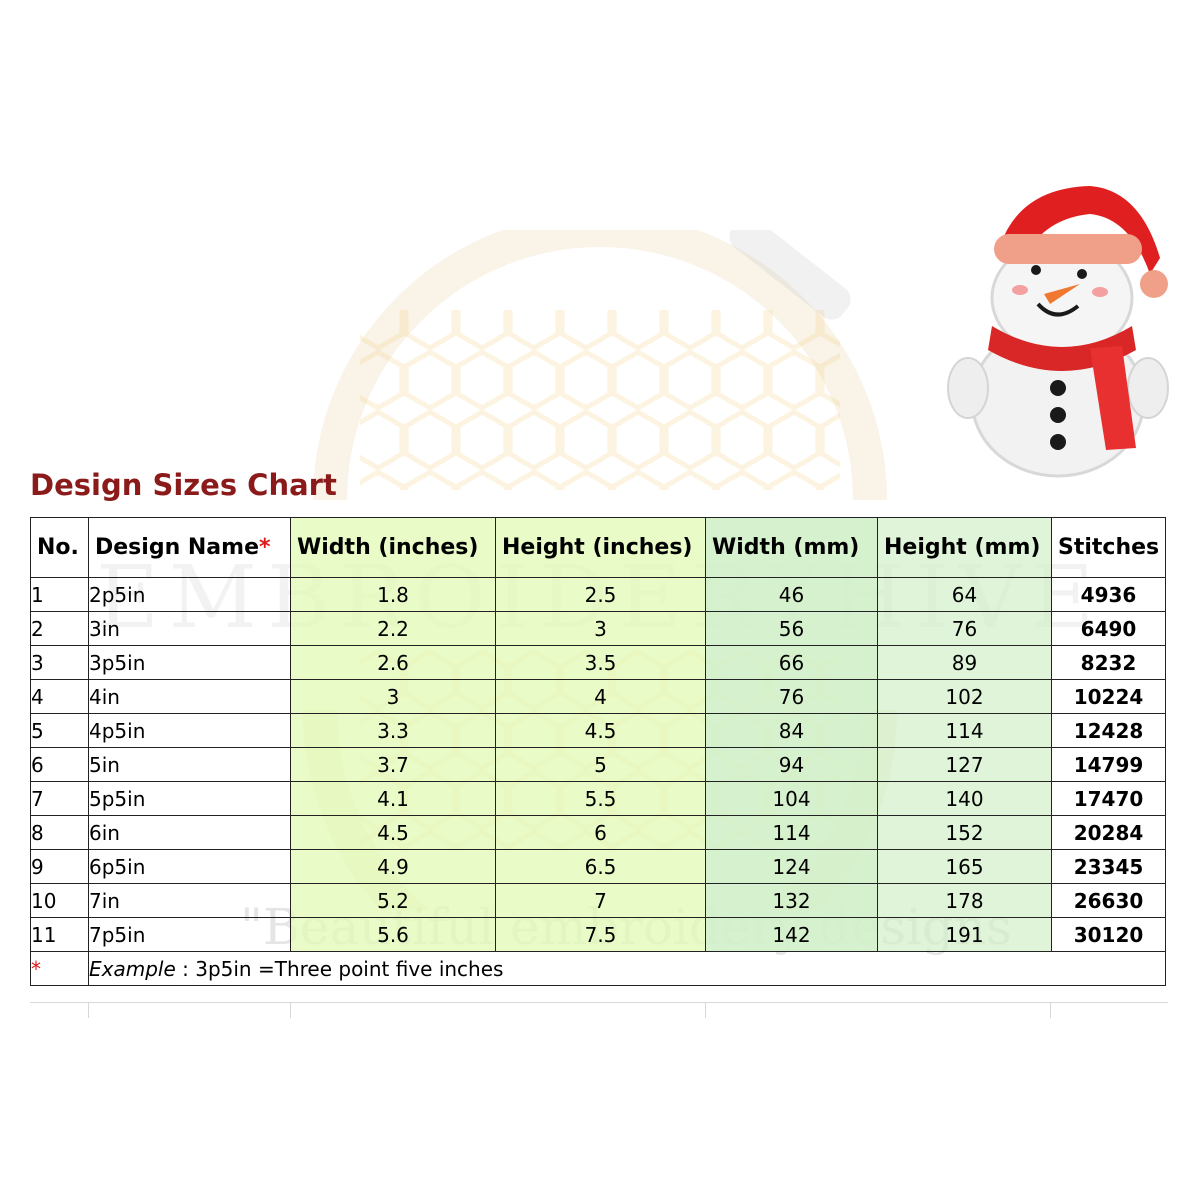  I want to click on table-row: 9 6p5in 4.9 6.5 124 165 23345, so click(598, 867).